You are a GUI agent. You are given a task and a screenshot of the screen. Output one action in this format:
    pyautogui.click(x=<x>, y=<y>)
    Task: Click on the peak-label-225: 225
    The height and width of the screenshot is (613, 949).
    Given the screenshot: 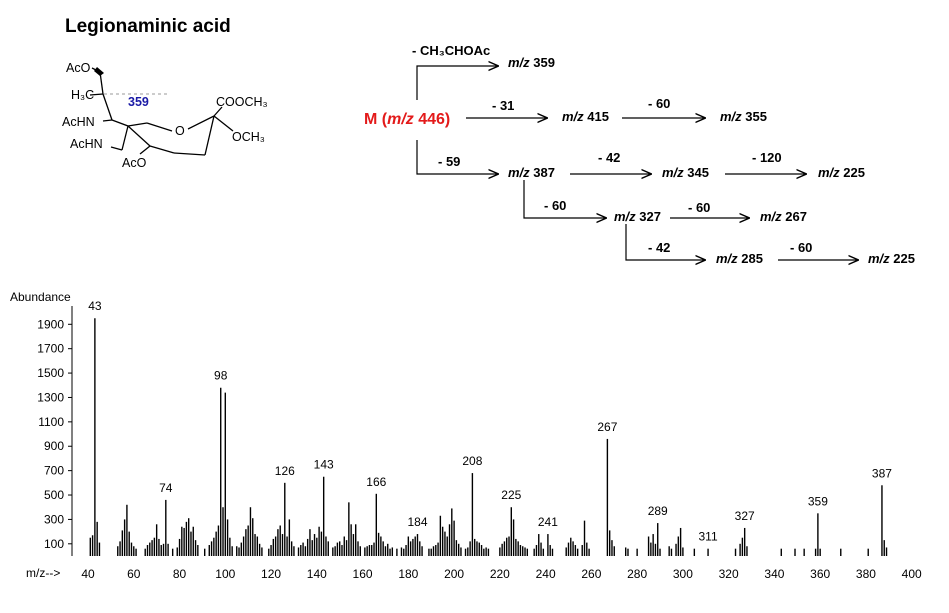 What is the action you would take?
    pyautogui.click(x=511, y=495)
    